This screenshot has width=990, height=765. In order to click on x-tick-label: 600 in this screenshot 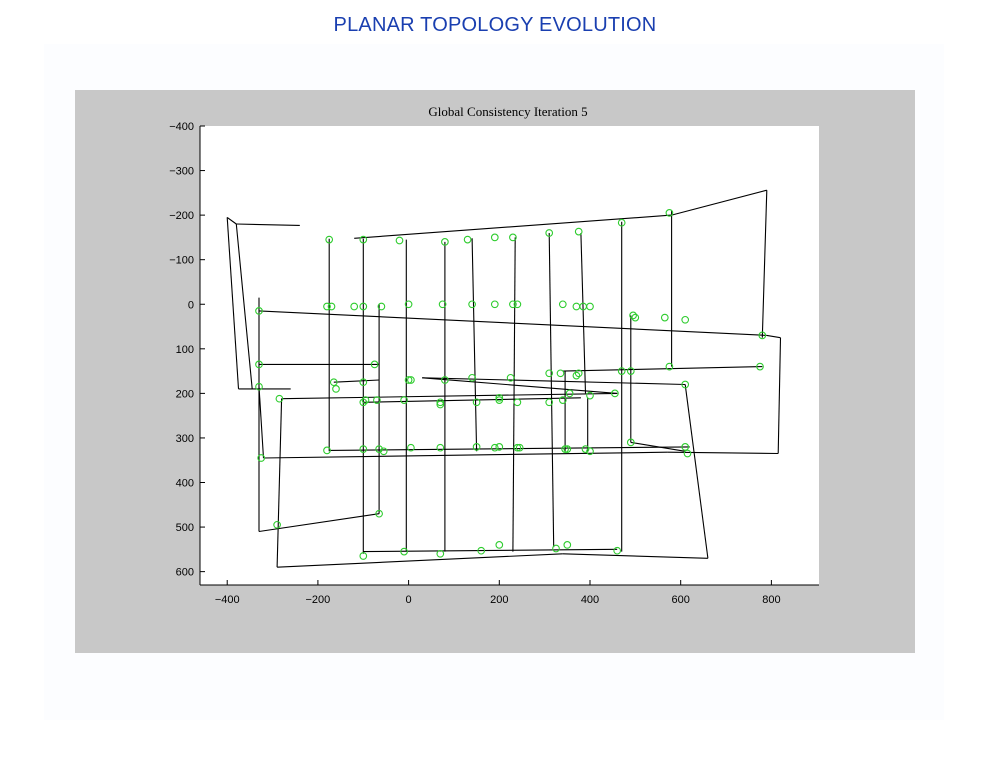, I will do `click(681, 600)`.